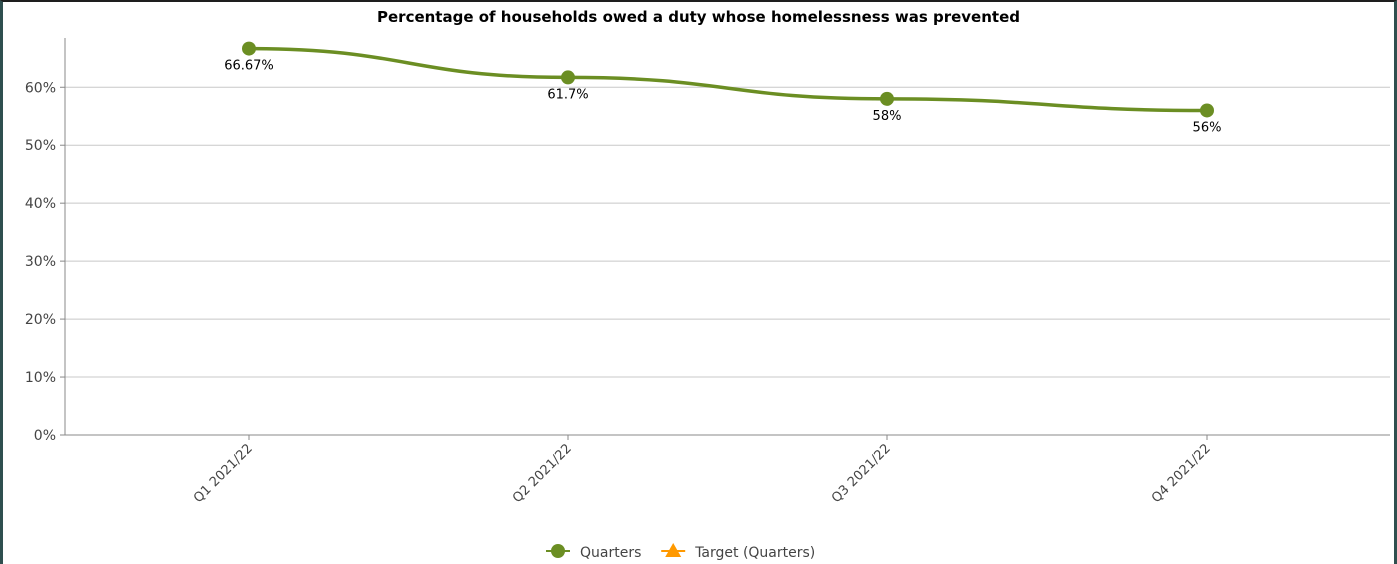 This screenshot has width=1397, height=564. I want to click on y-tick-label: 40%, so click(40, 204).